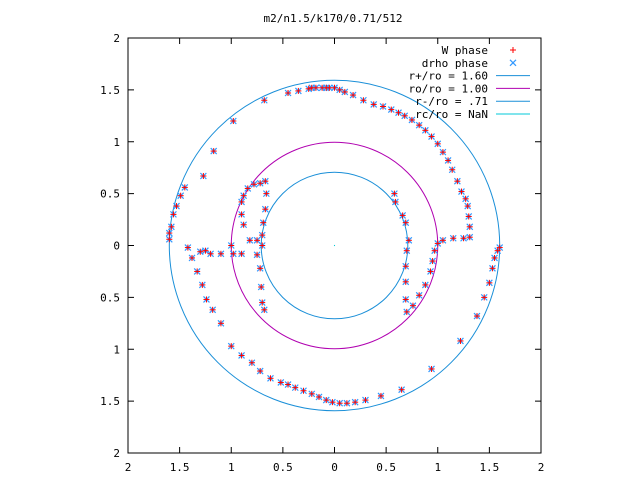  I want to click on x-tick-label: 0.5, so click(386, 467).